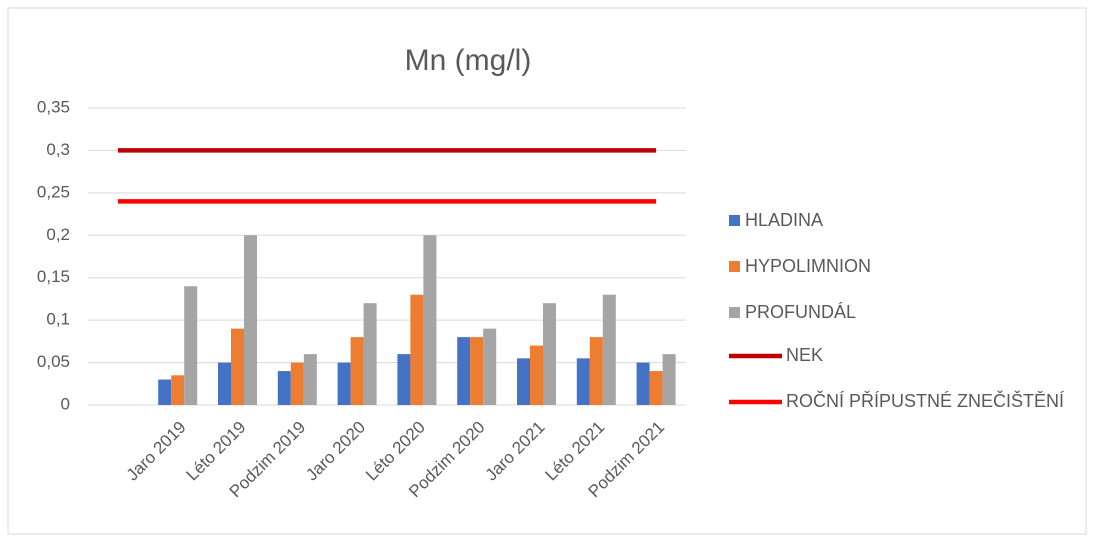  Describe the element at coordinates (58, 319) in the screenshot. I see `y-tick-label: 0,1` at that location.